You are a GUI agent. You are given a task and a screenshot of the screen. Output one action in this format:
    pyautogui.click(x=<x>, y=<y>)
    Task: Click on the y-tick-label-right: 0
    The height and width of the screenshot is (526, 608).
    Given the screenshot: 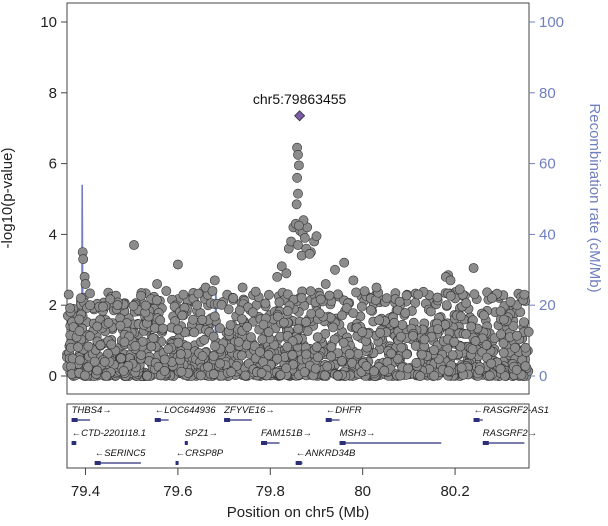 What is the action you would take?
    pyautogui.click(x=543, y=376)
    